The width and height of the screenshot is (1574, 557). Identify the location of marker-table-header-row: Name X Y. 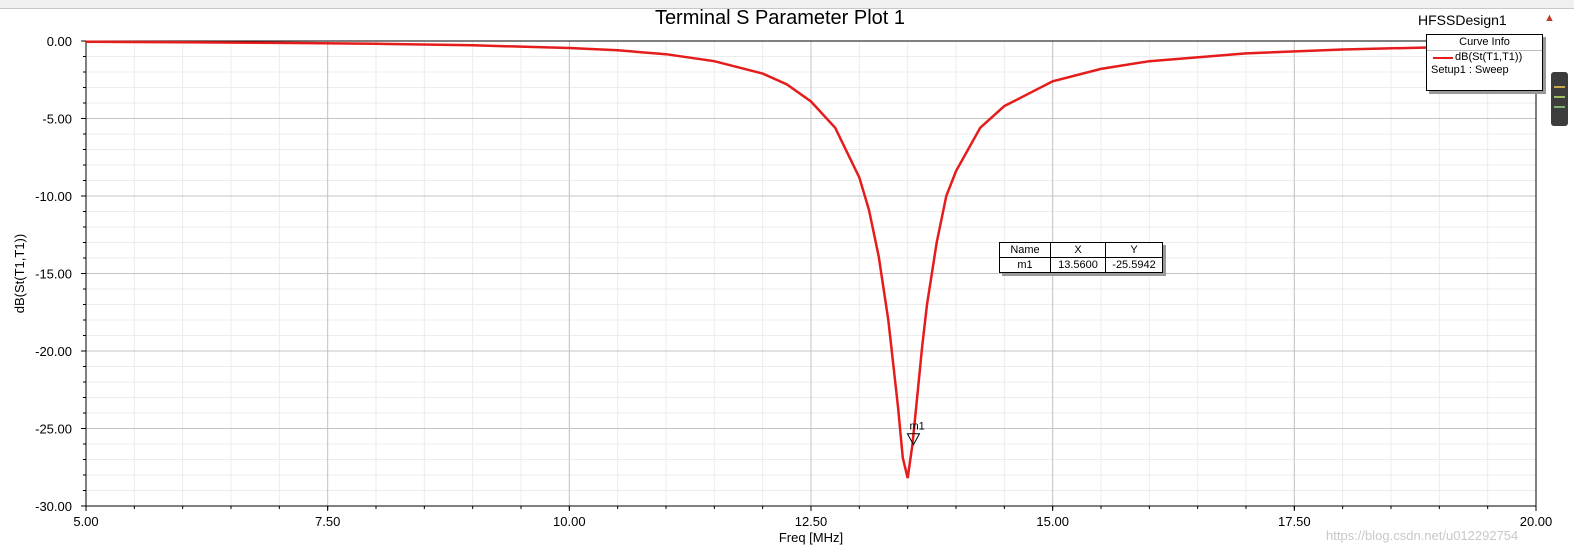
(1081, 250).